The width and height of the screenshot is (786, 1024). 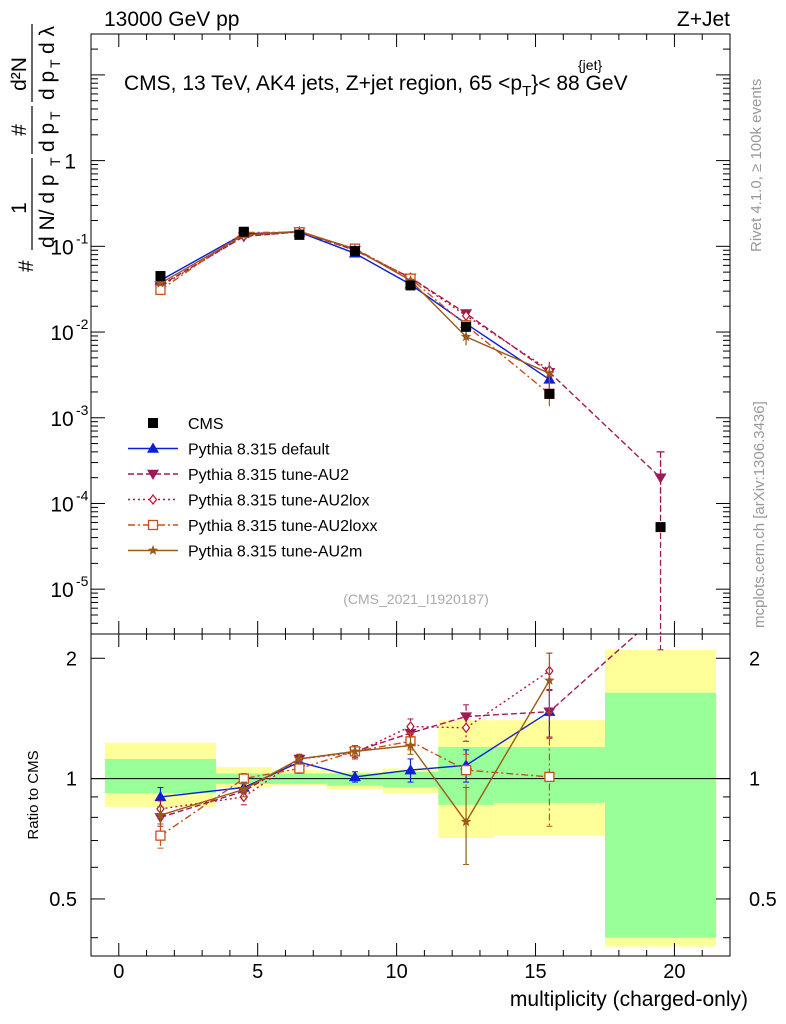 What do you see at coordinates (416, 599) in the screenshot?
I see `analysis-id: (CMS_2021_I1920187)` at bounding box center [416, 599].